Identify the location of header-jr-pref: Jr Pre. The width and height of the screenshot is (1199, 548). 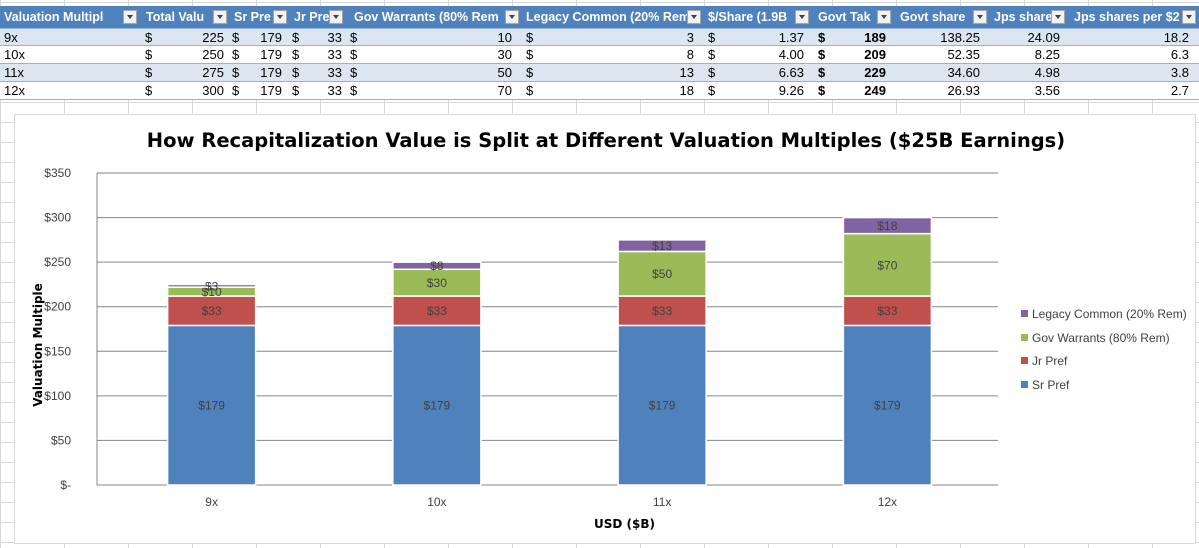
(317, 17).